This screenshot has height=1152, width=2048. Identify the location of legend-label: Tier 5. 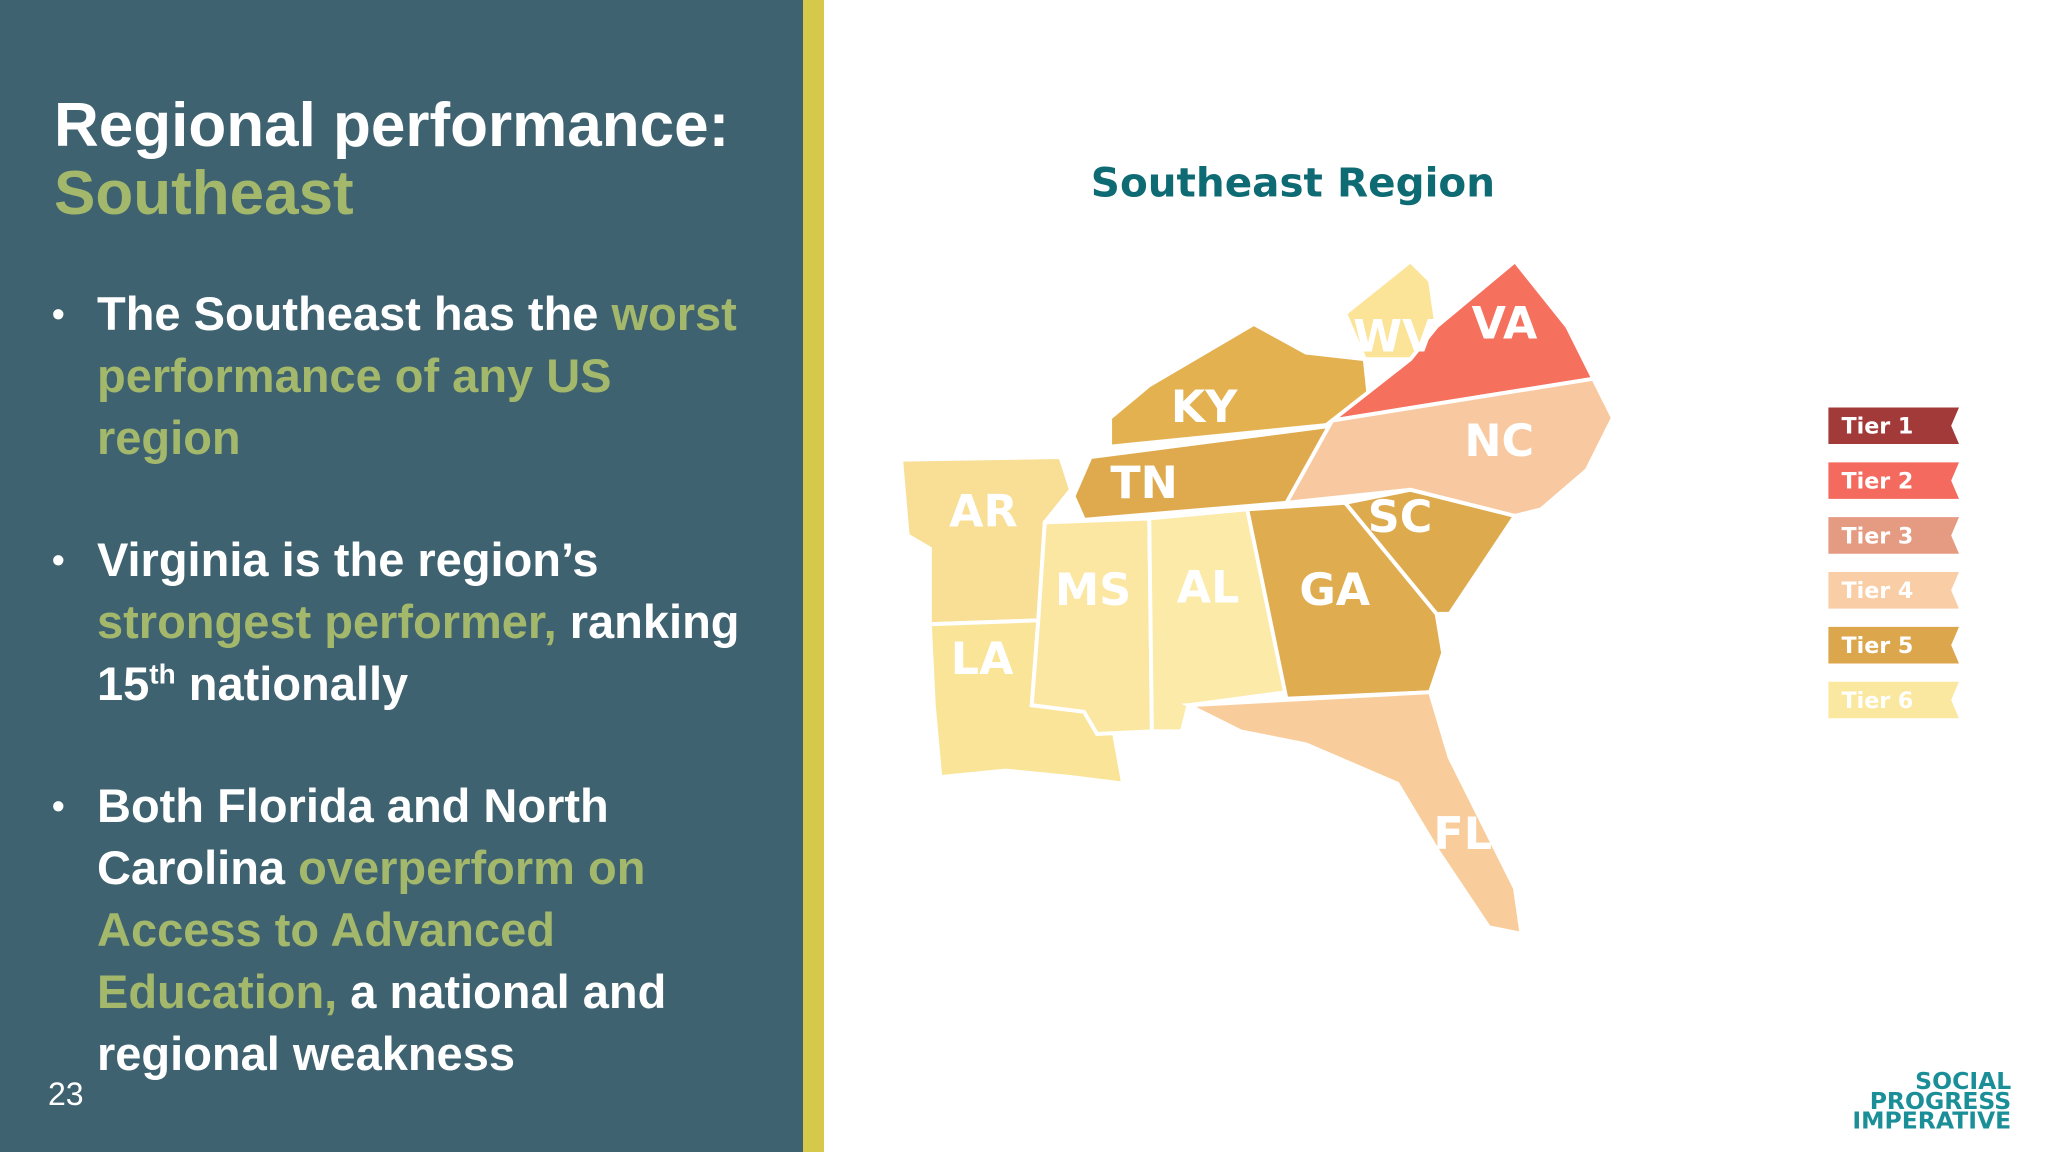
(1877, 646).